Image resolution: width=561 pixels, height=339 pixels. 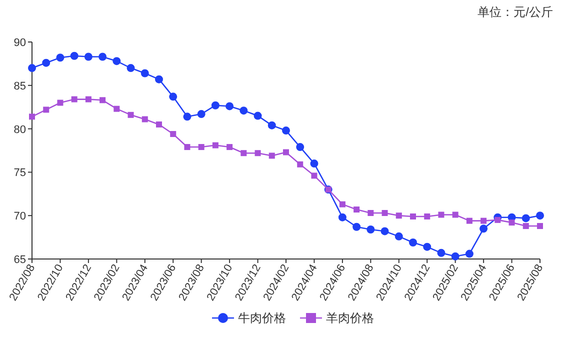 I want to click on y-tick-label: 80, so click(x=20, y=130).